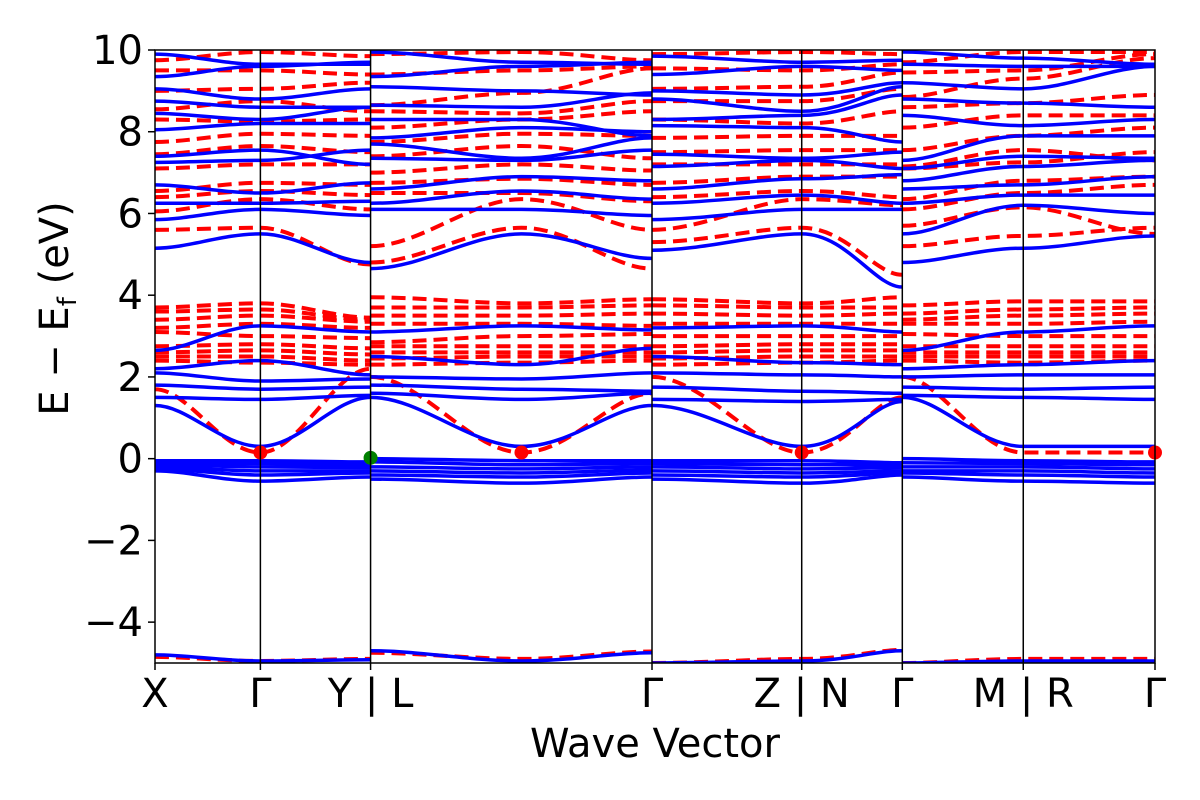 This screenshot has width=1200, height=800. Describe the element at coordinates (55, 249) in the screenshot. I see `y-axis-title-unit: (eV)` at that location.